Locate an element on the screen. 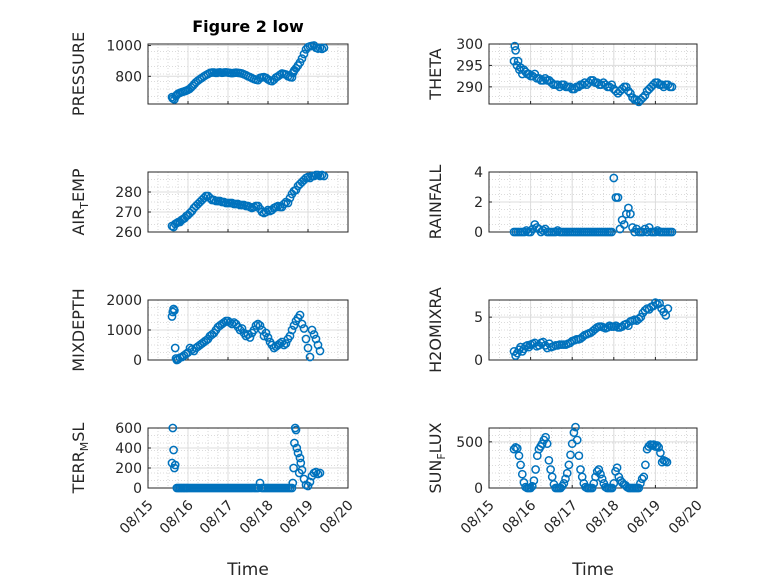 This screenshot has width=778, height=583. series-air_temp is located at coordinates (248, 201).